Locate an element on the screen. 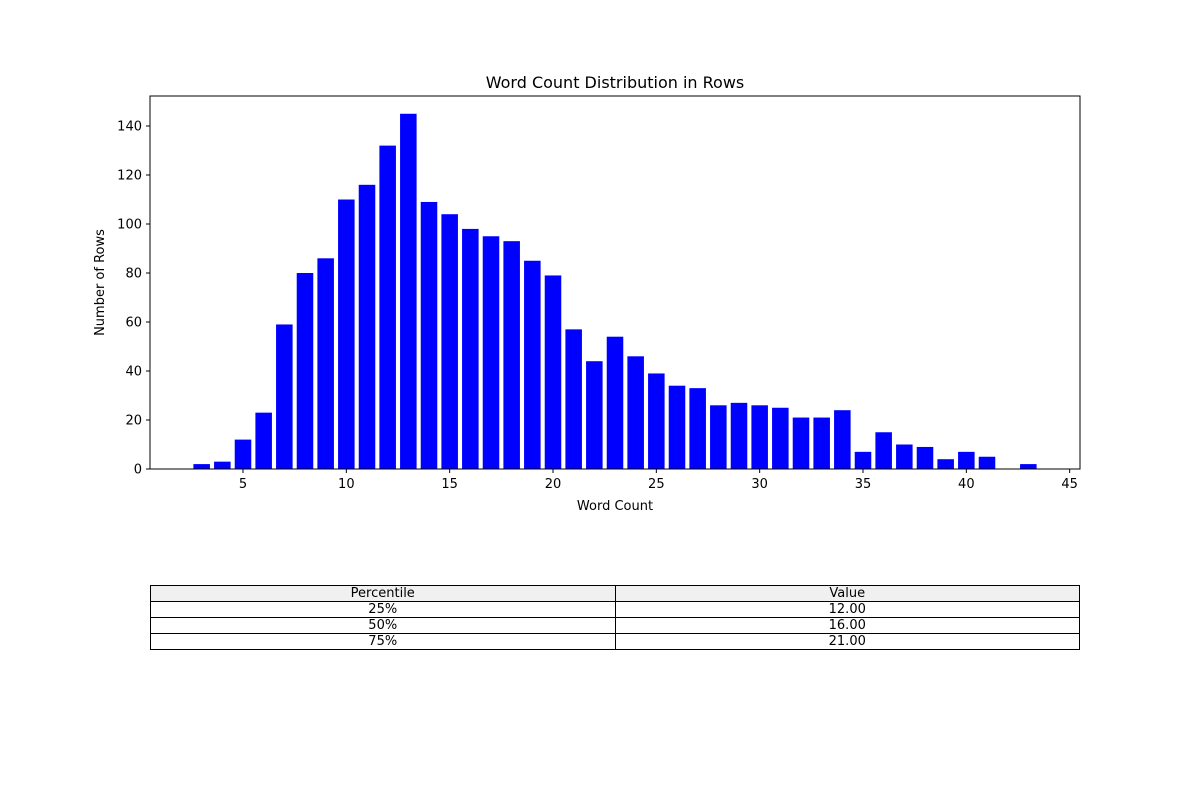 The width and height of the screenshot is (1200, 800). table-row: 75% 21.00 is located at coordinates (615, 641).